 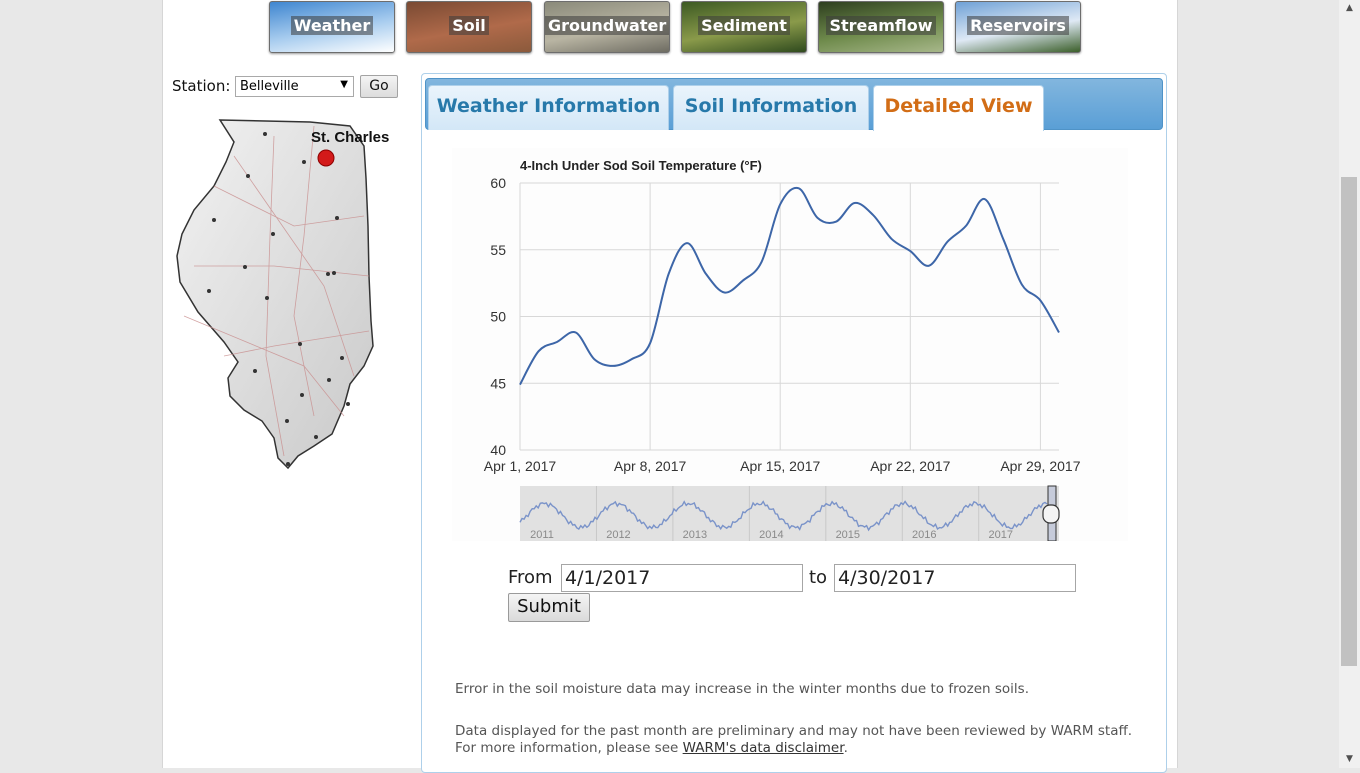 What do you see at coordinates (695, 535) in the screenshot?
I see `navigator-year-label: 2013` at bounding box center [695, 535].